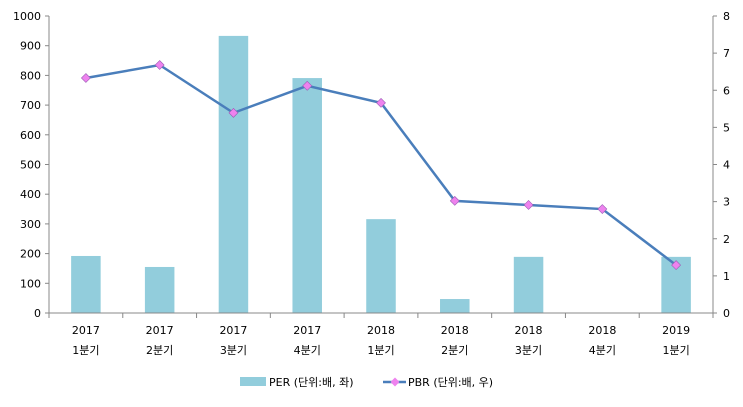  Describe the element at coordinates (726, 165) in the screenshot. I see `right-tick-label: 4` at that location.